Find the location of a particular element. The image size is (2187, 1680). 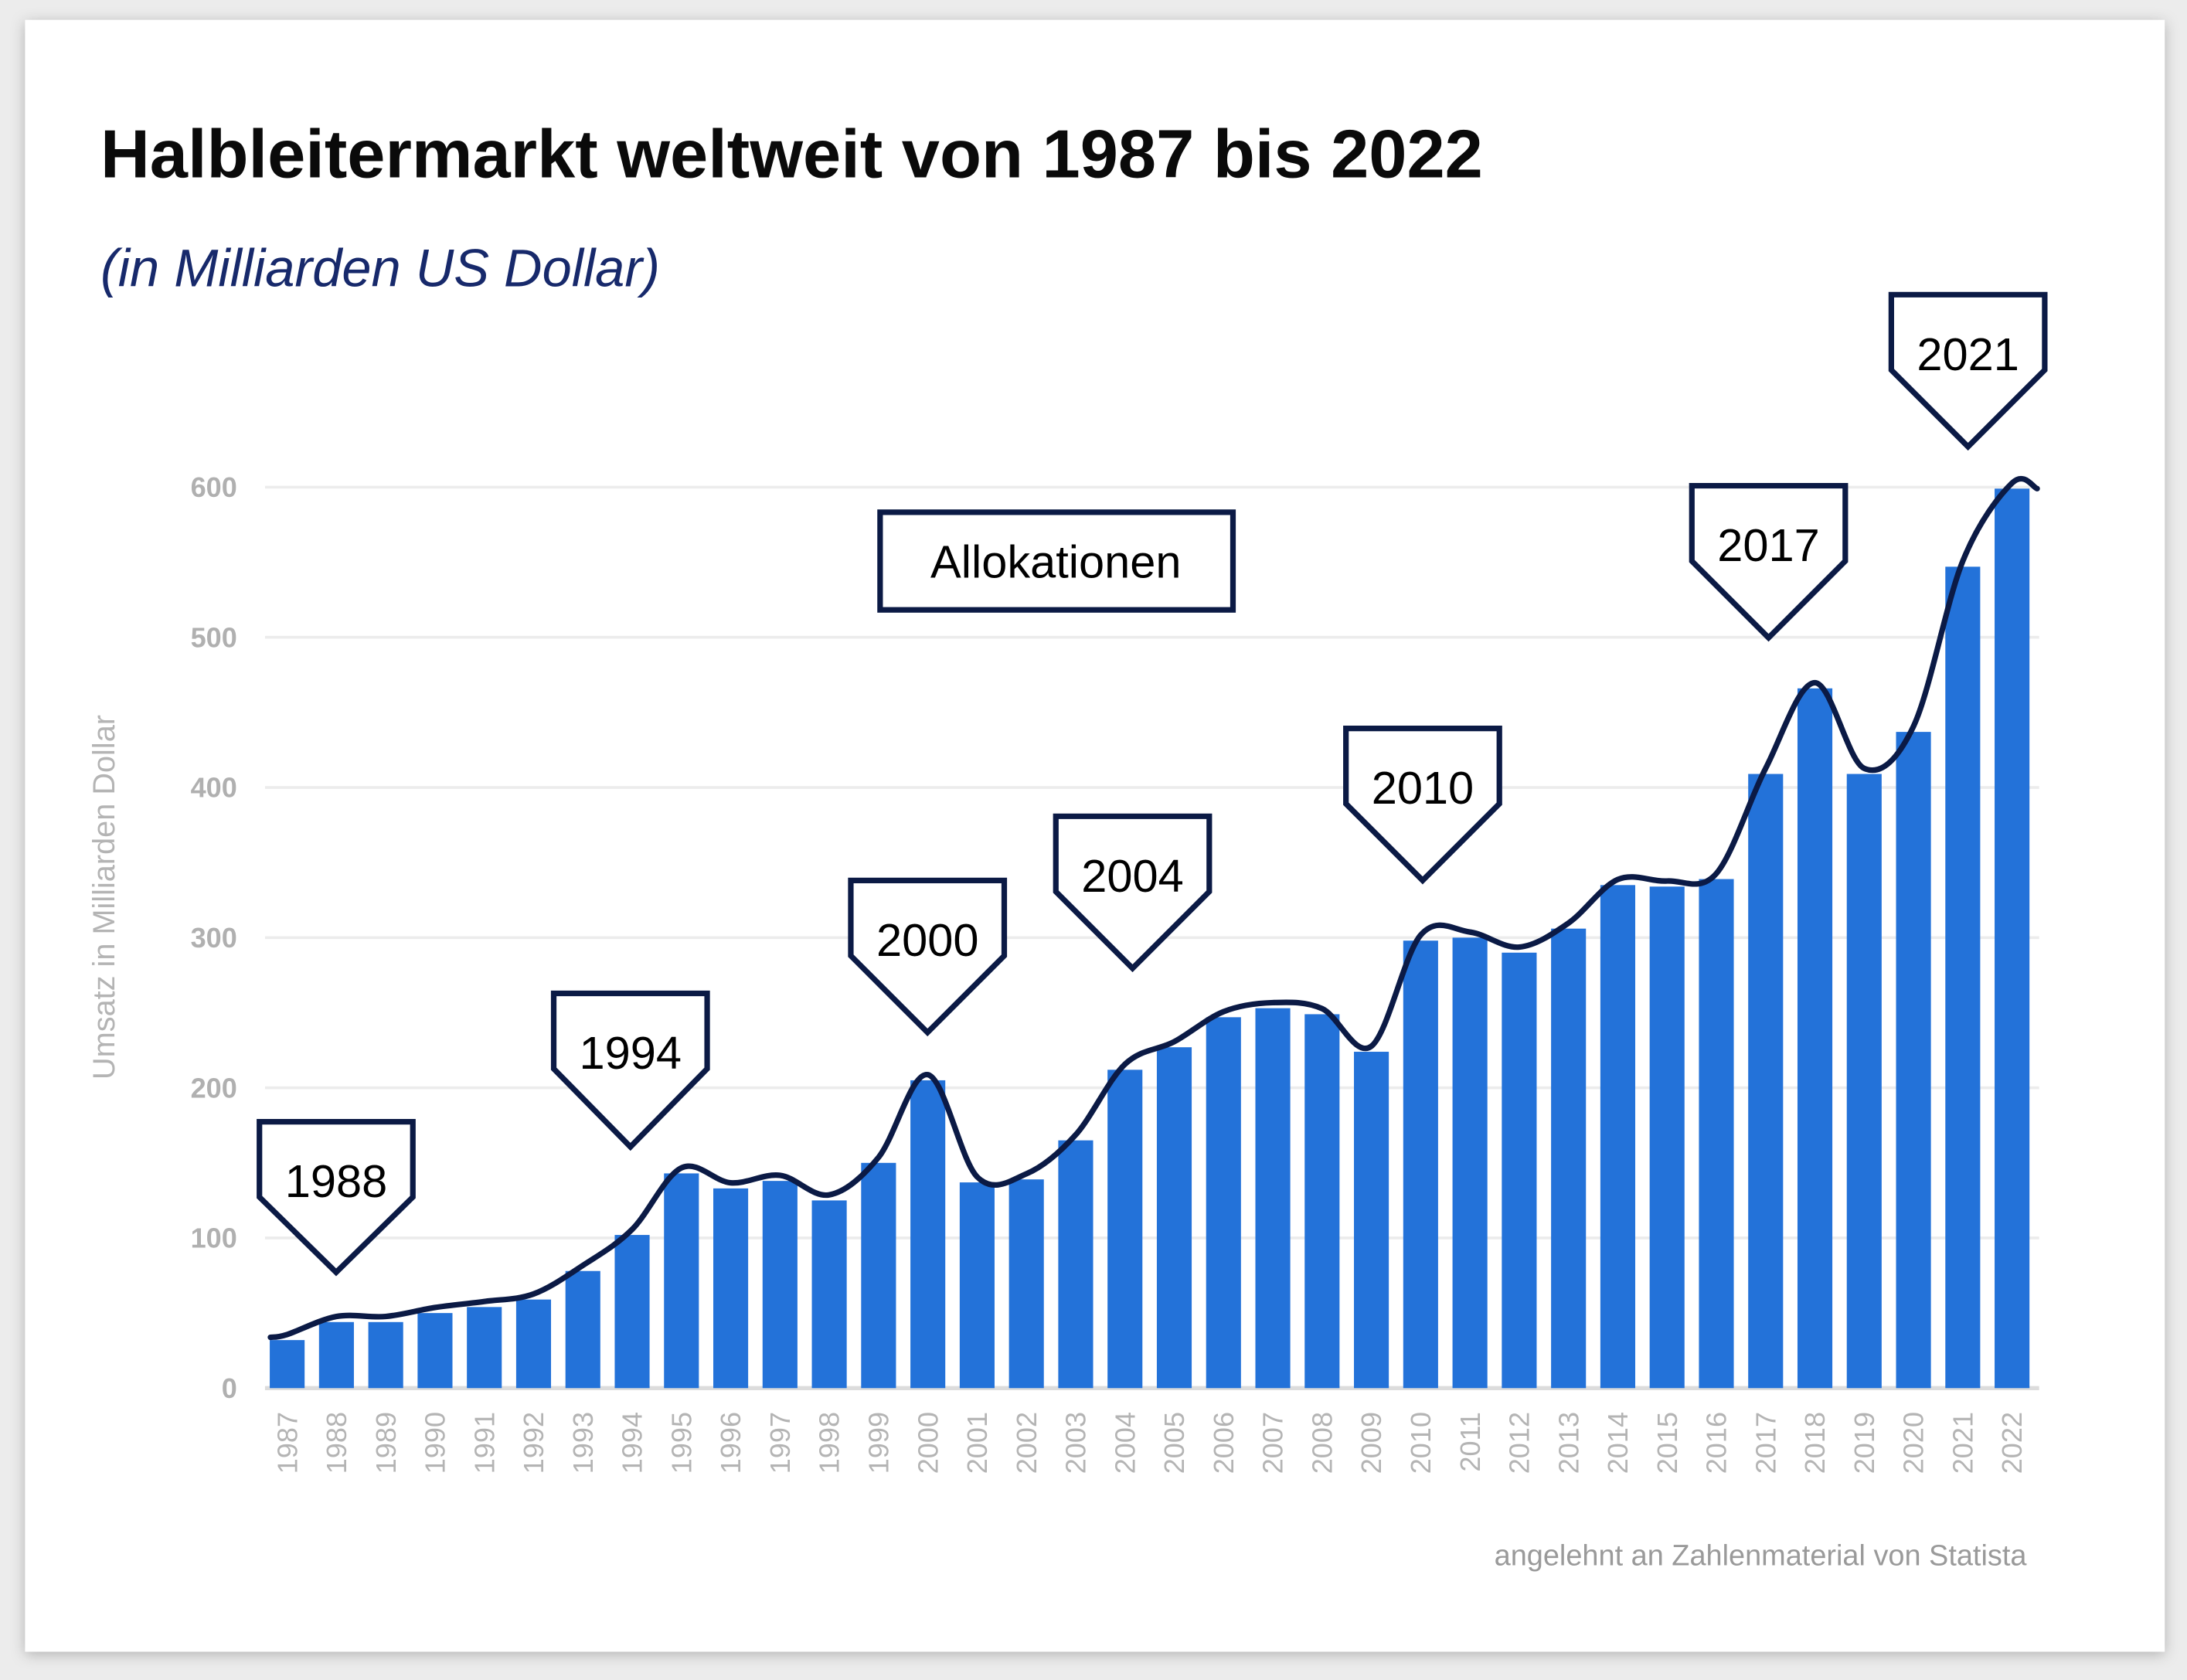

x-tick-label: 1993 is located at coordinates (583, 1443).